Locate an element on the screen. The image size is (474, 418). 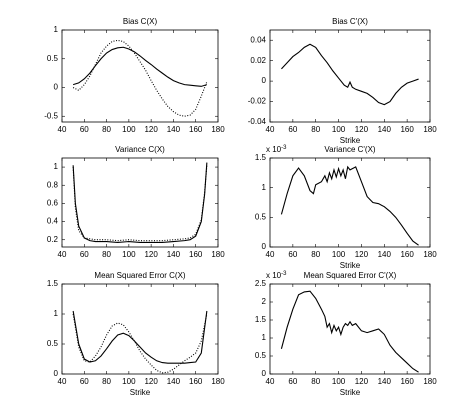
y-tick-label: -0.5 is located at coordinates (51, 115).